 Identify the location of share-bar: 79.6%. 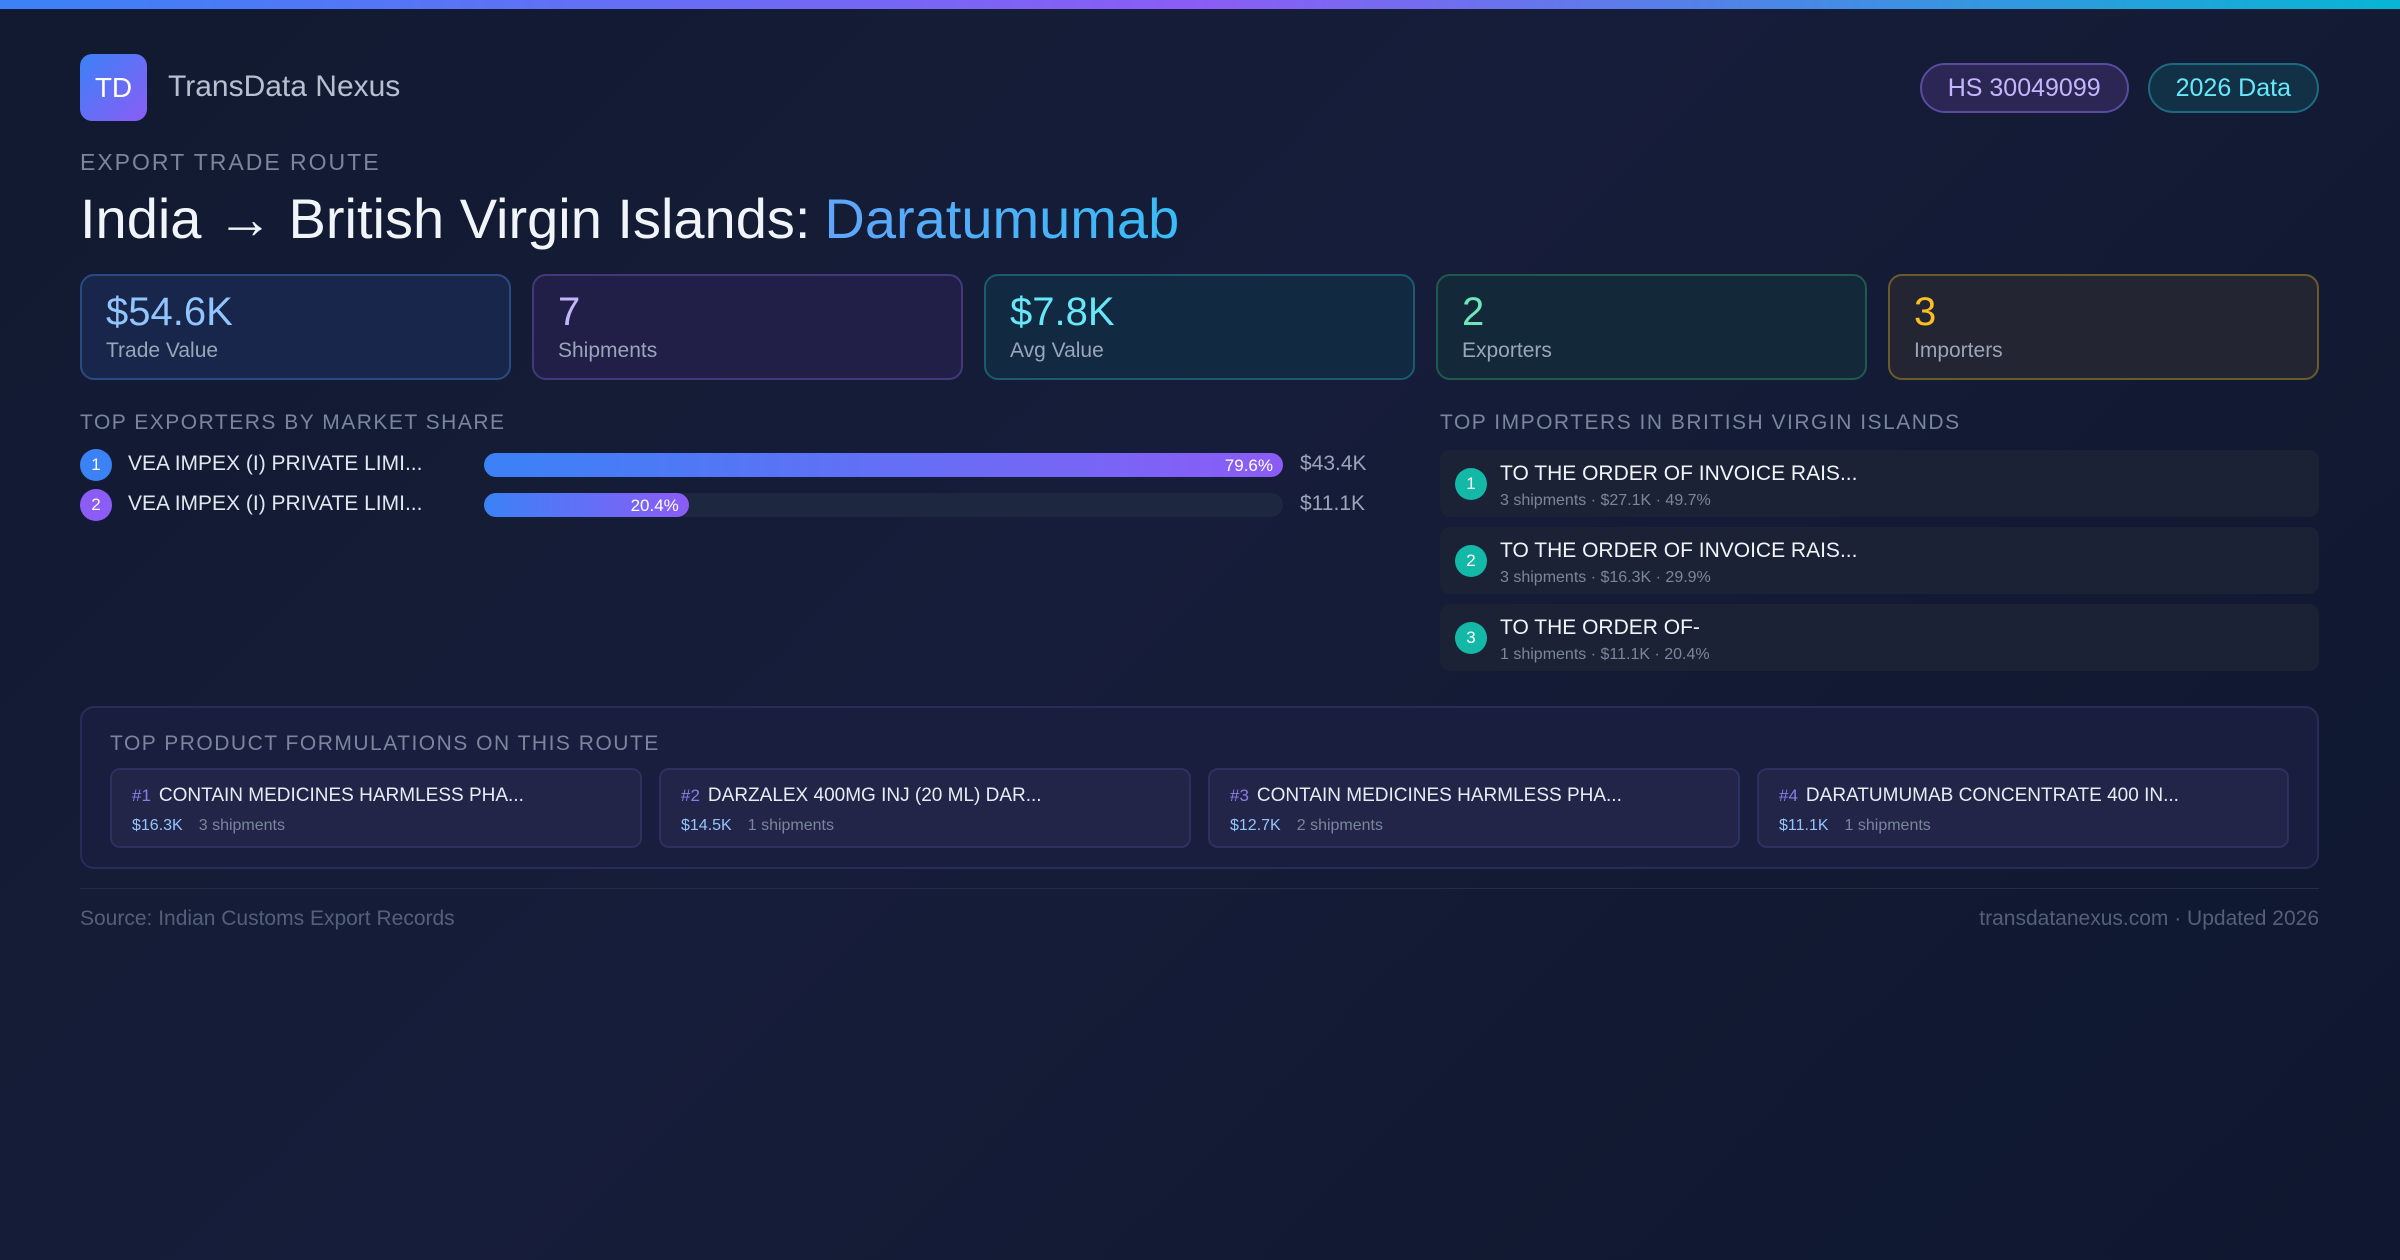
(883, 465).